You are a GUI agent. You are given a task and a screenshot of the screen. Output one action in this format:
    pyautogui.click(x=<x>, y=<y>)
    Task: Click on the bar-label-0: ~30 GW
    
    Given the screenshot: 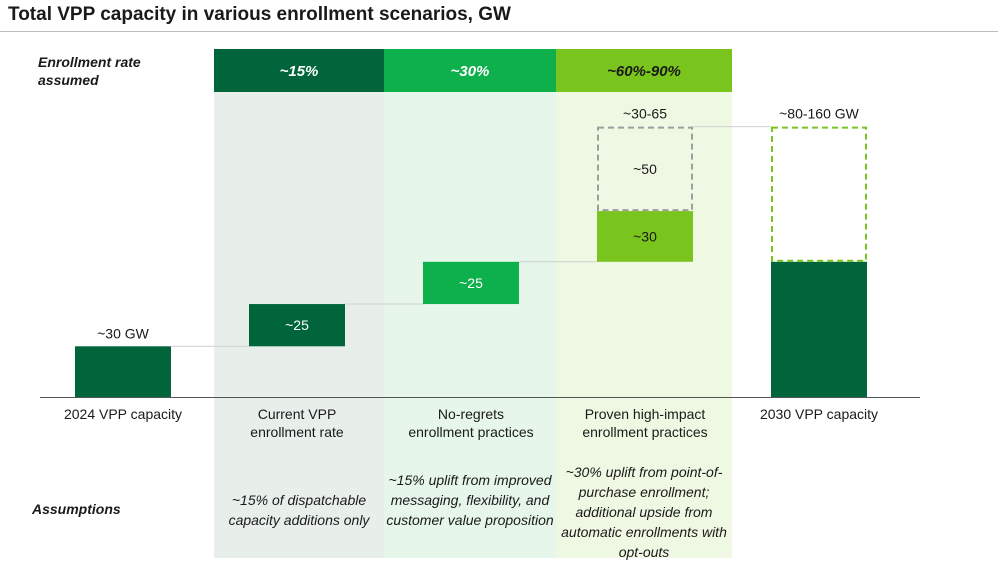 What is the action you would take?
    pyautogui.click(x=123, y=333)
    